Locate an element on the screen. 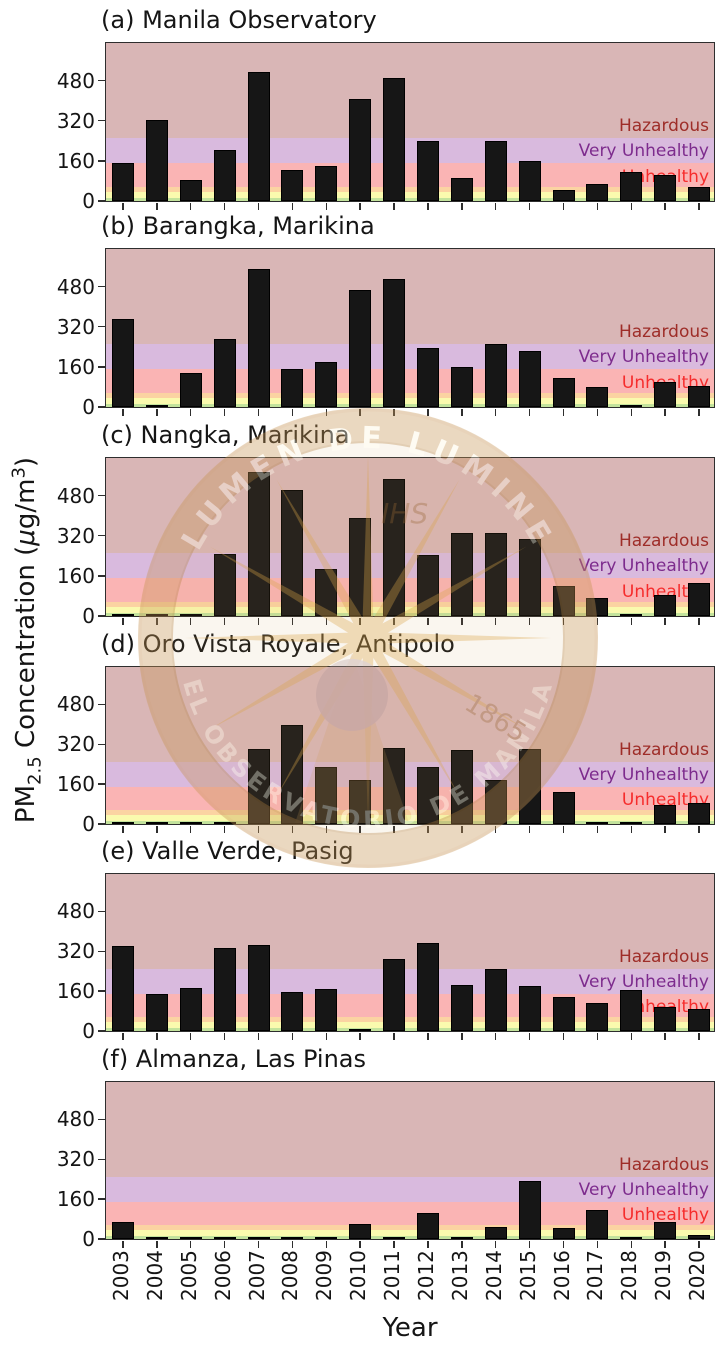 The image size is (727, 1356). y-tick-label: 160 is located at coordinates (75, 160).